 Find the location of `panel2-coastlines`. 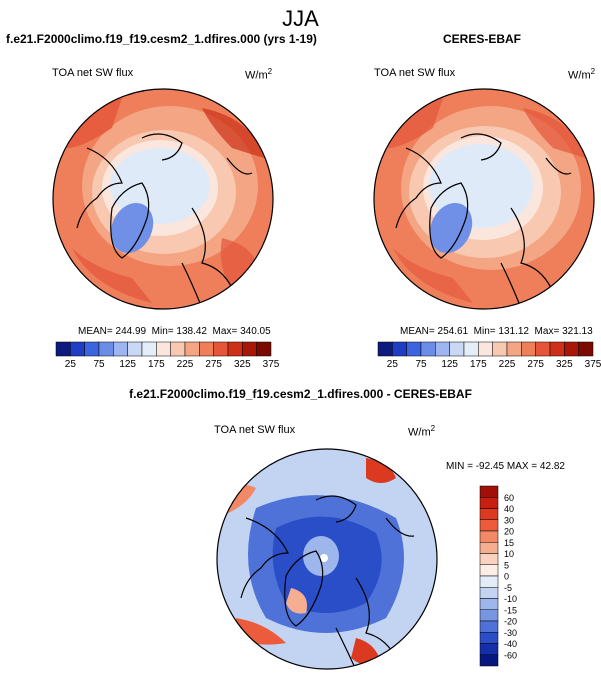

panel2-coastlines is located at coordinates (483, 221).